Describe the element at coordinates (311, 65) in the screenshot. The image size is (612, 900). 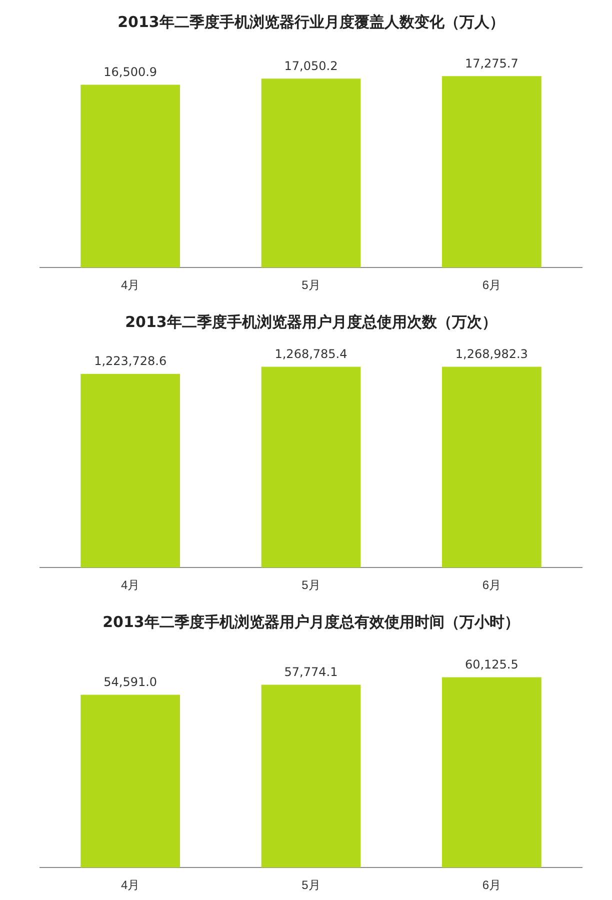
I see `data-label: 17,050.2` at that location.